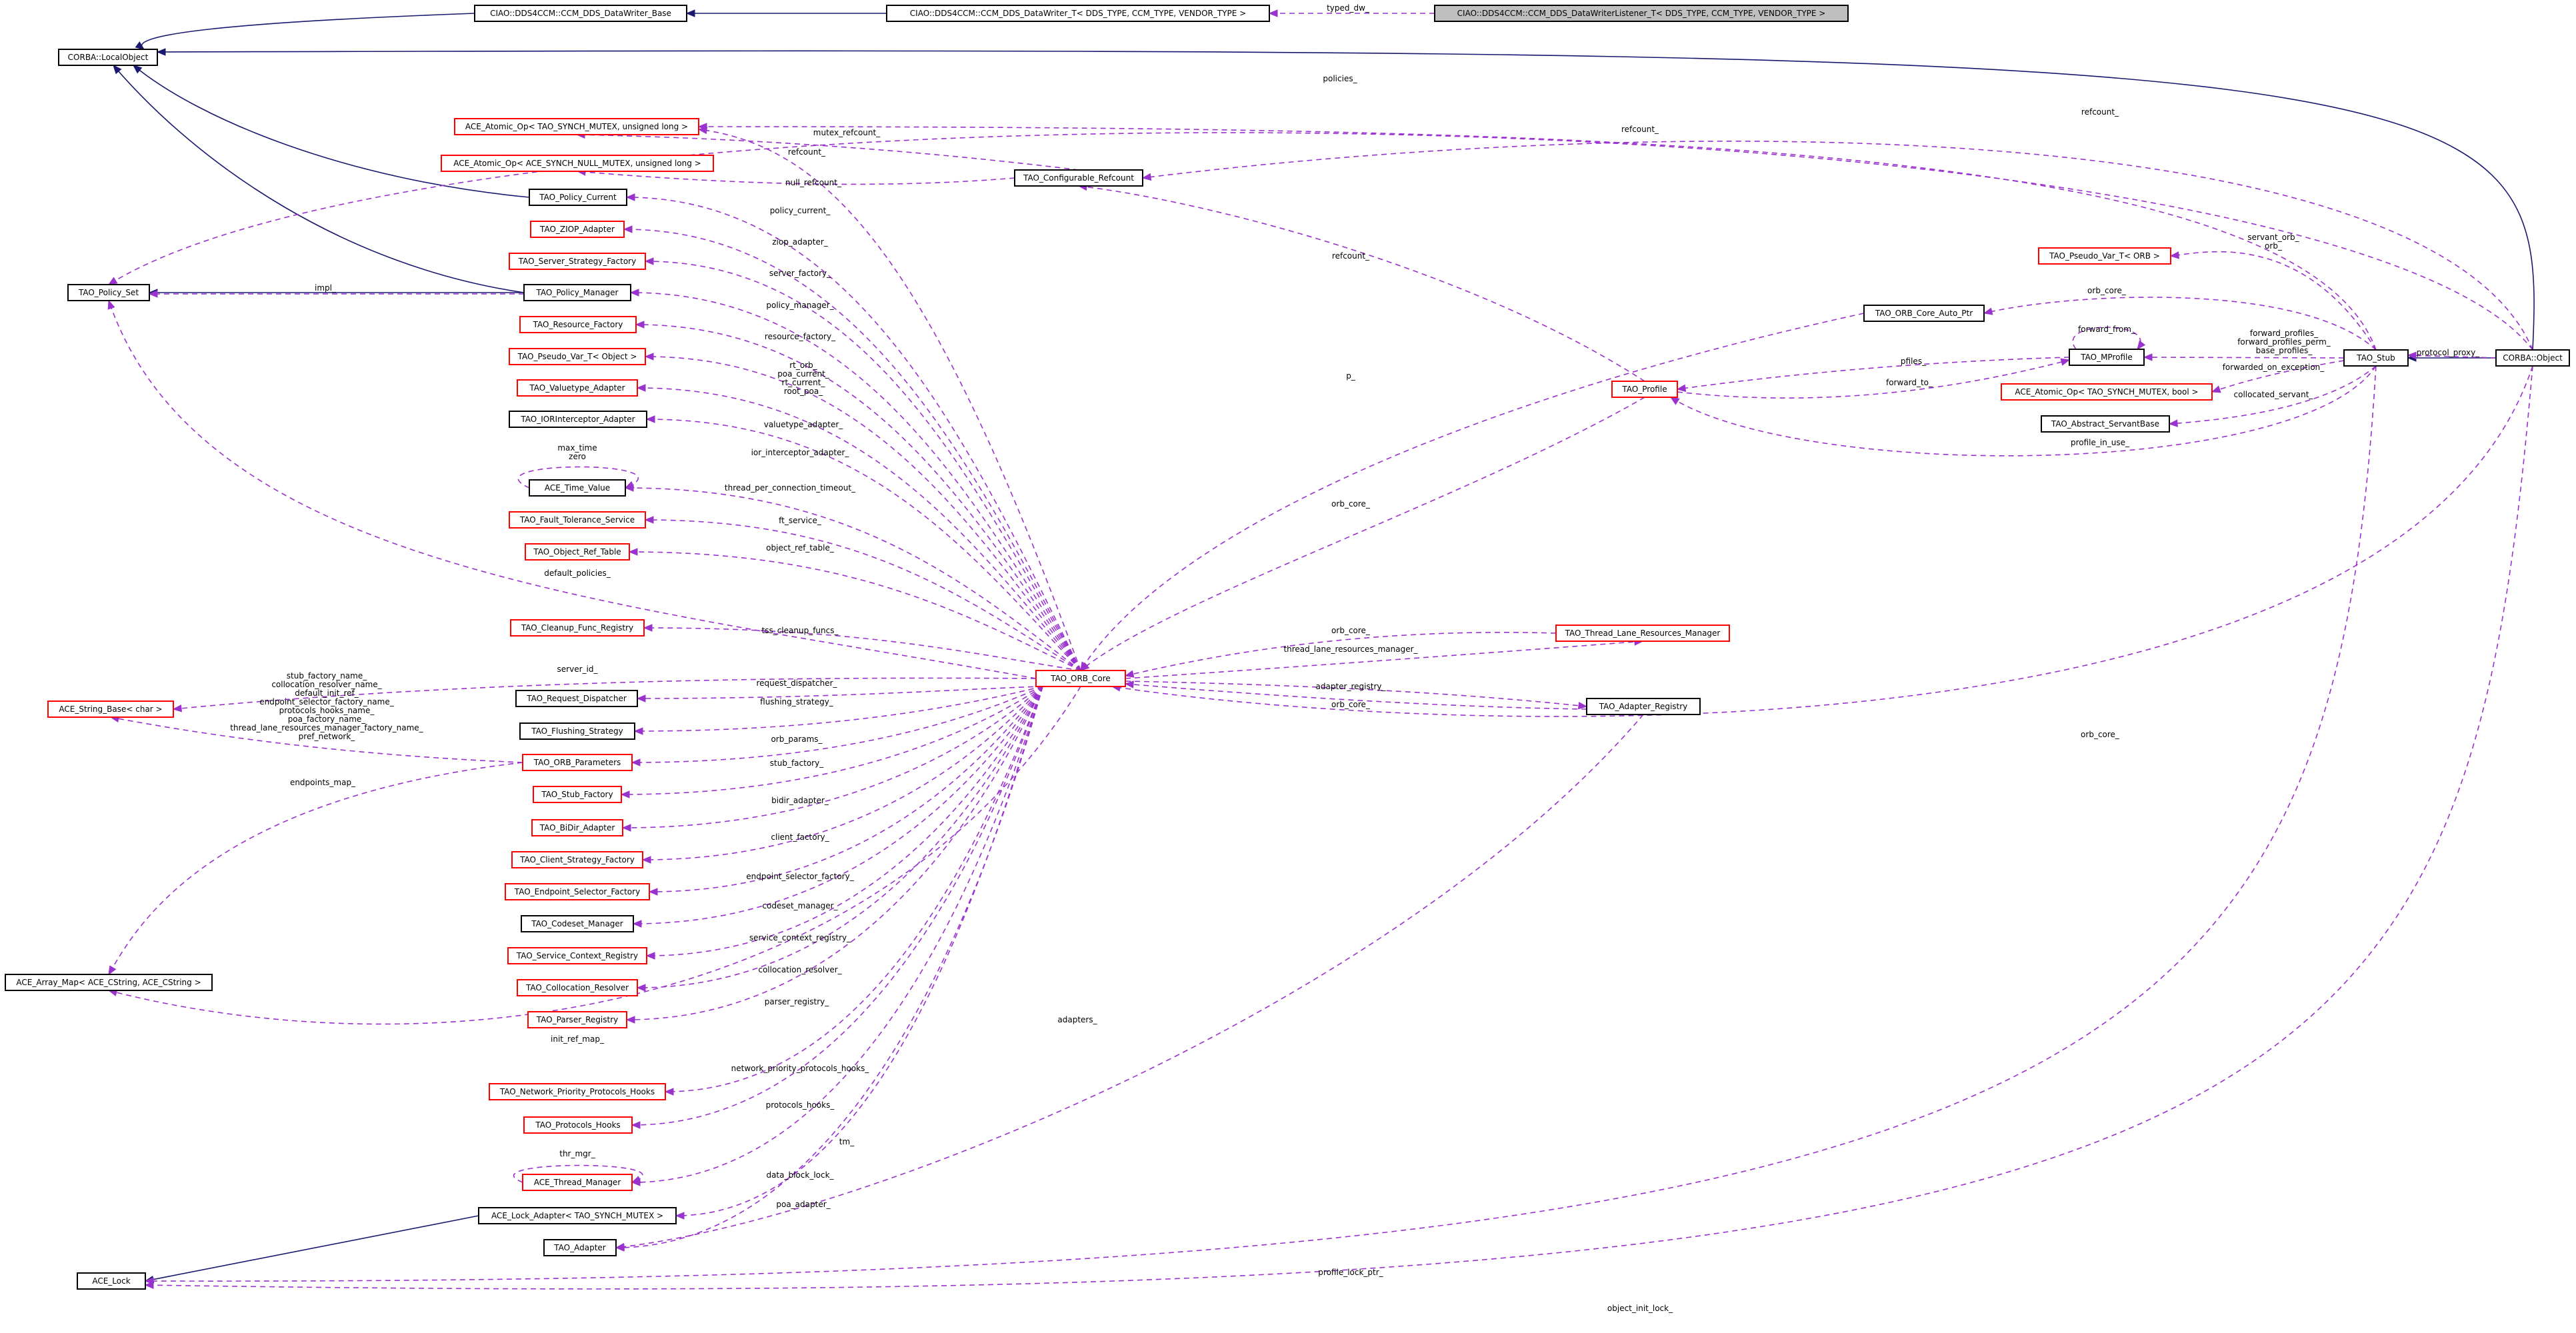  I want to click on class-node-pseudo-var-object: TAO_Pseudo_Var_T< Object >, so click(577, 356).